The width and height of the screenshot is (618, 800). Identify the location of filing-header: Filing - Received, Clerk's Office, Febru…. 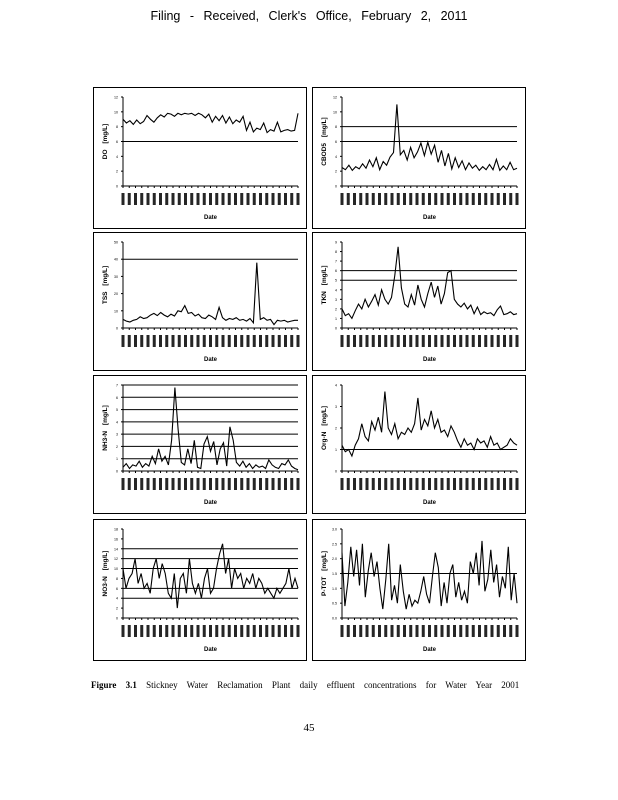
(309, 16).